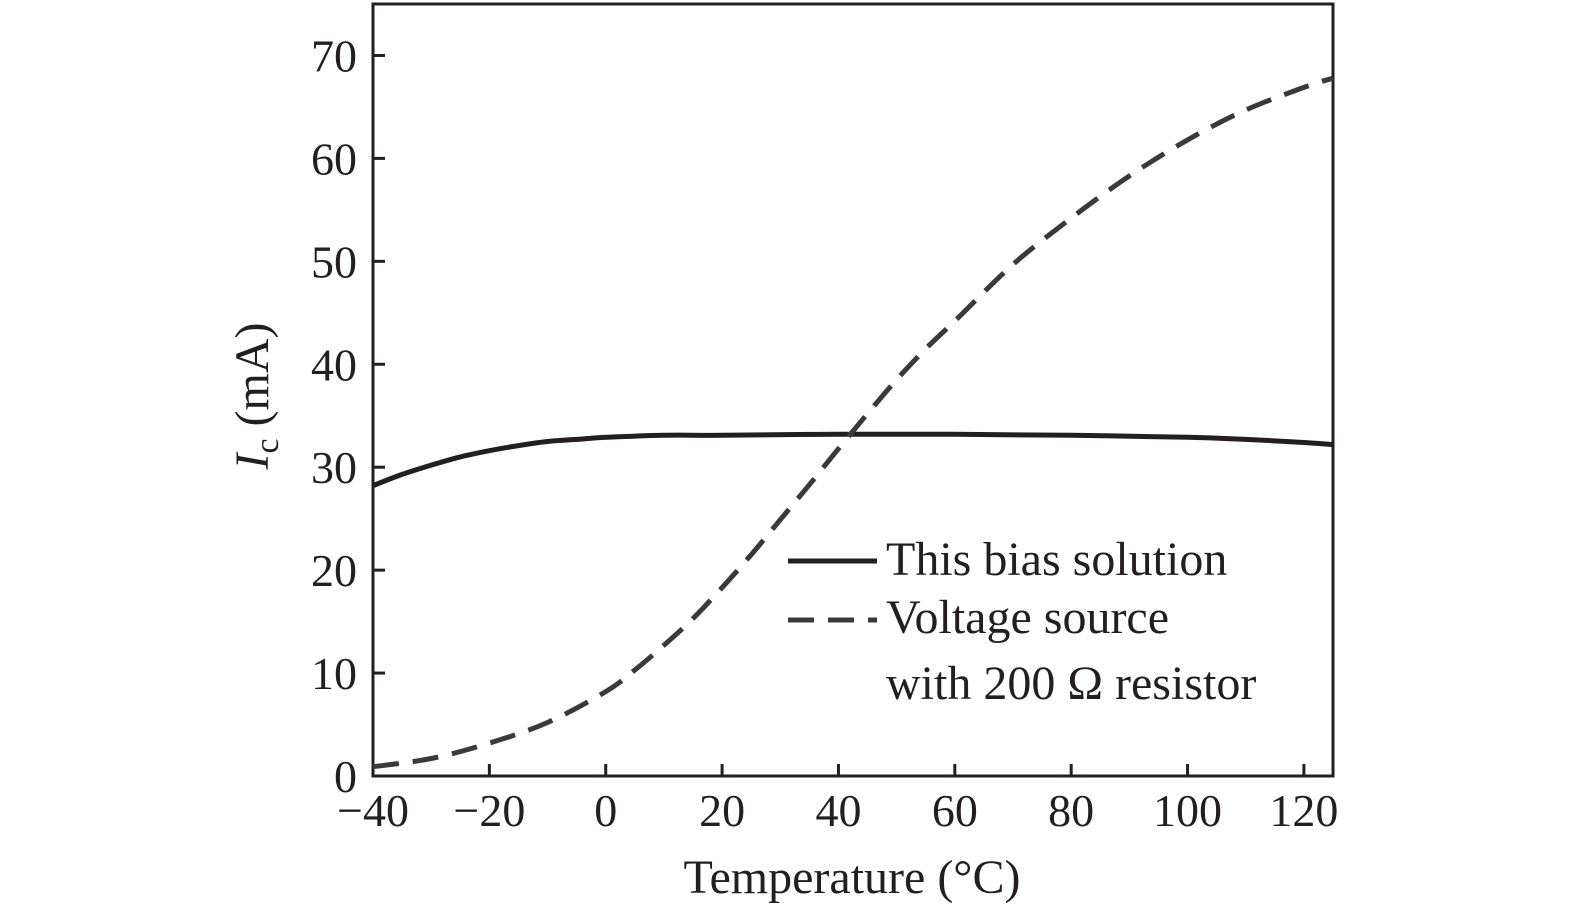  What do you see at coordinates (605, 810) in the screenshot?
I see `x-tick-label: 0` at bounding box center [605, 810].